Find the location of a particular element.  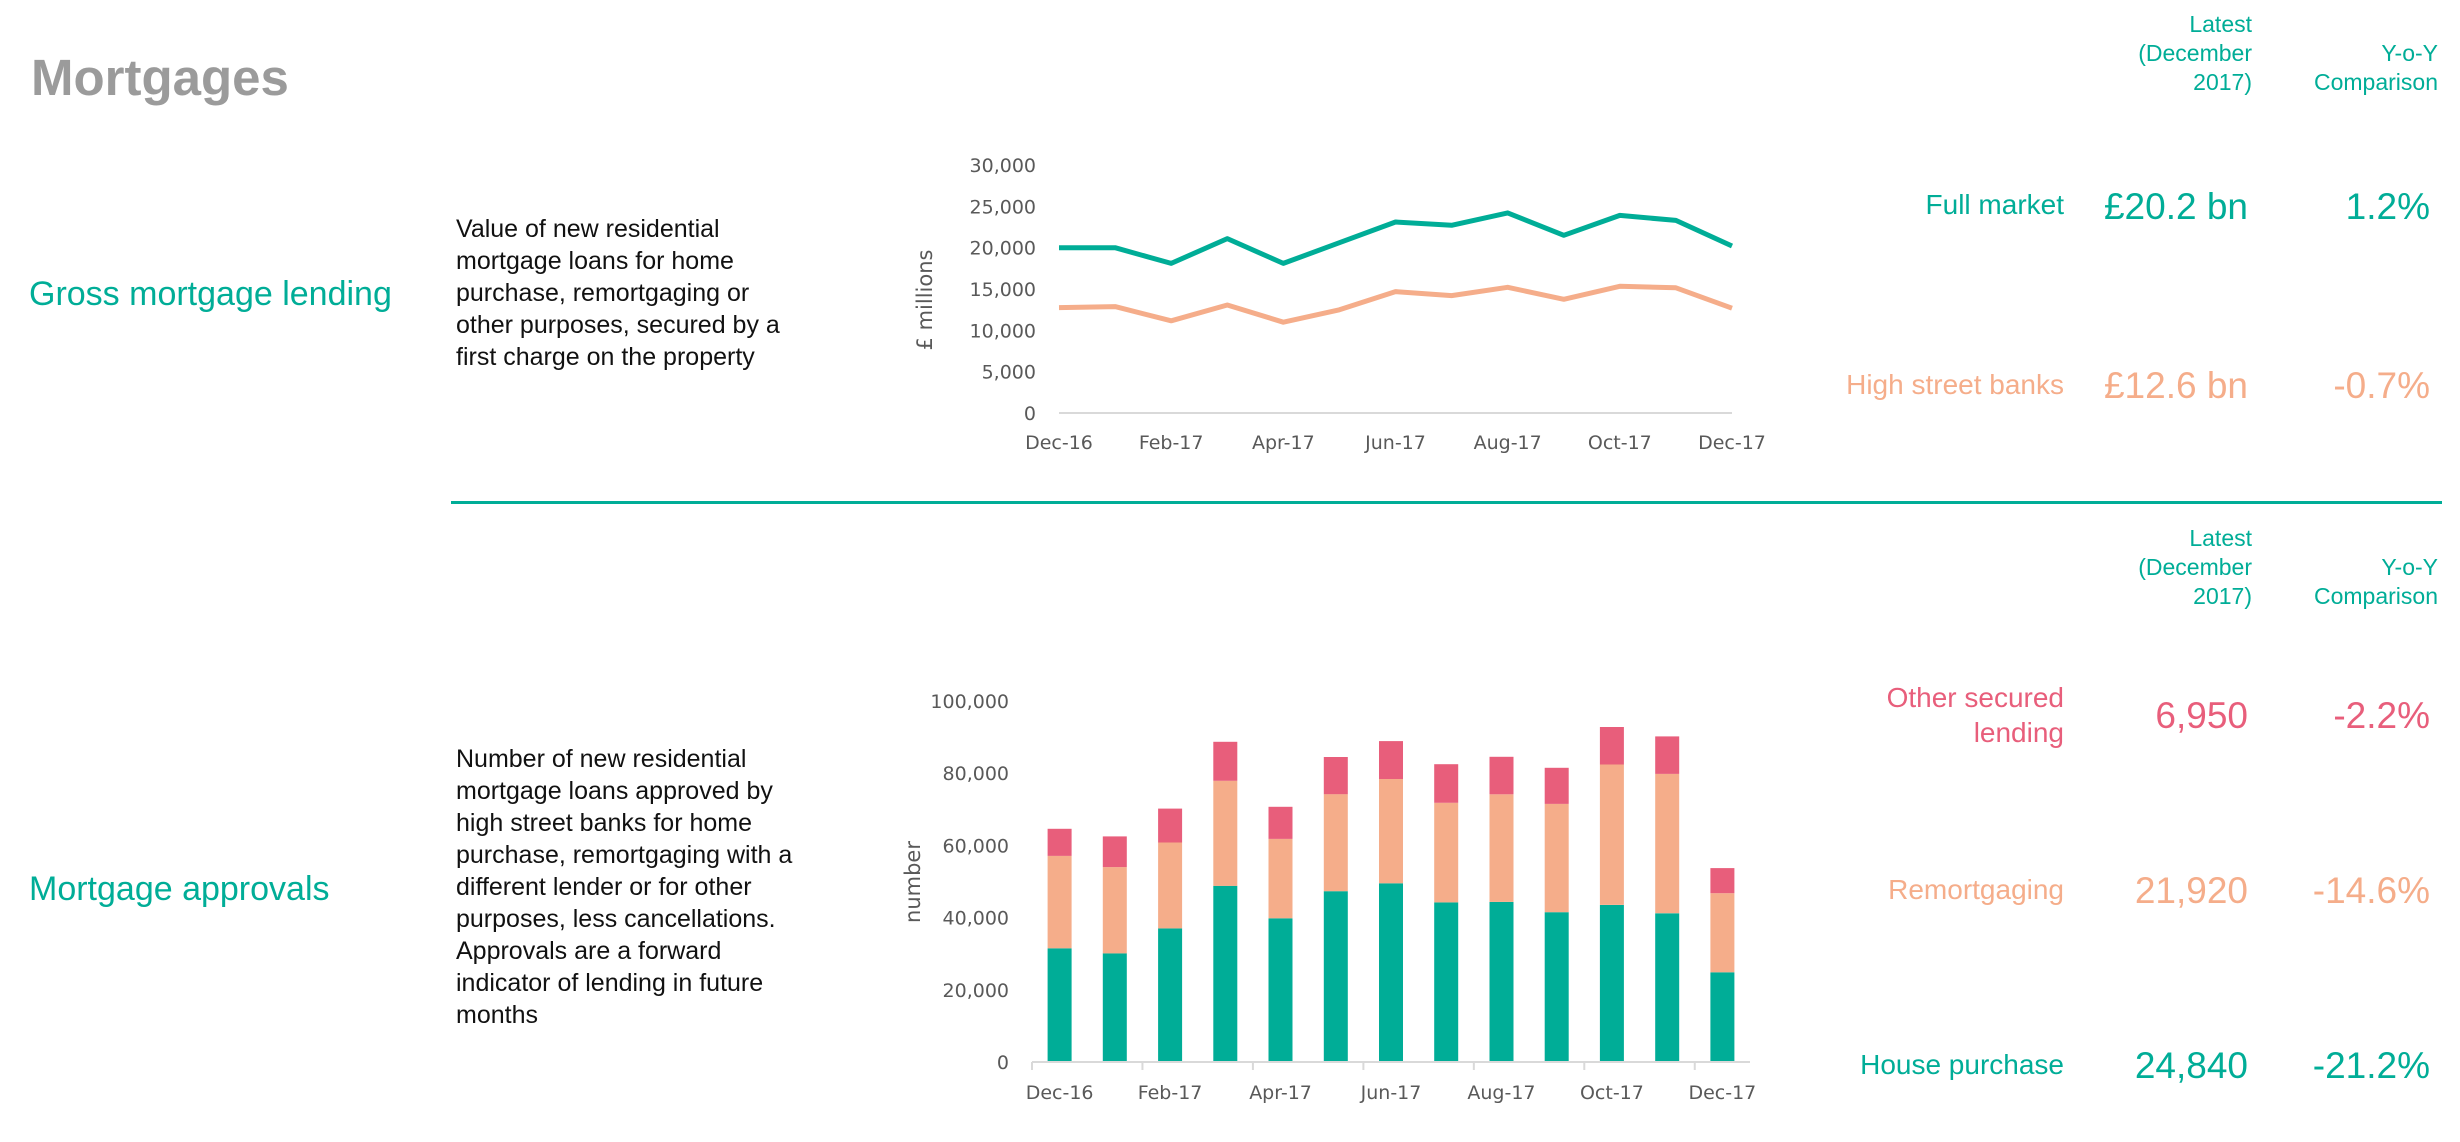

description-line: high street banks for home is located at coordinates (604, 823).